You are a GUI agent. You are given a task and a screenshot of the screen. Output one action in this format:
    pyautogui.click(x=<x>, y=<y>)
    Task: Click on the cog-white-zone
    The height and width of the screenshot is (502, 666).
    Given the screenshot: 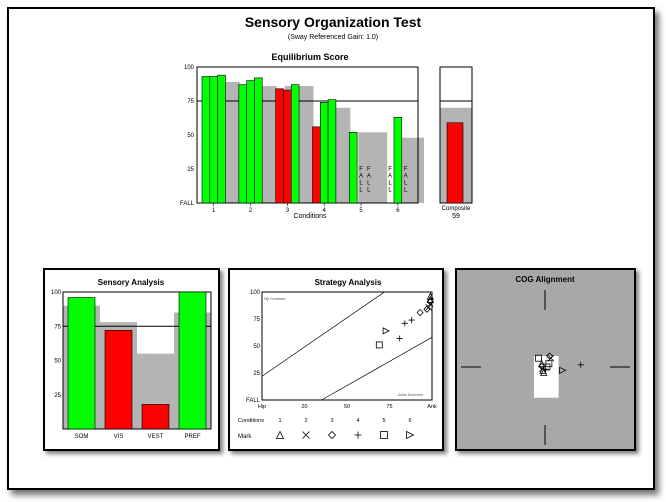 What is the action you would take?
    pyautogui.click(x=546, y=377)
    